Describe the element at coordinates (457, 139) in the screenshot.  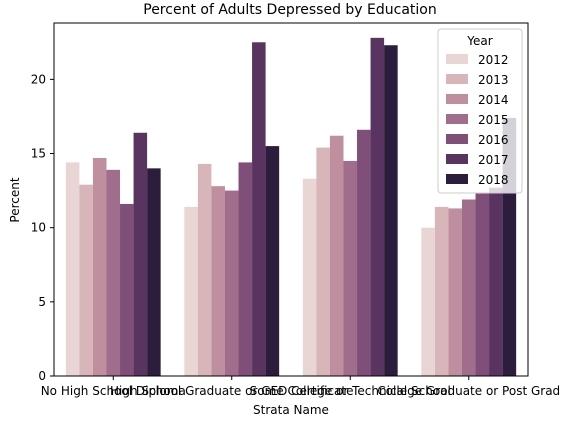
I see `legend-swatch-2016` at that location.